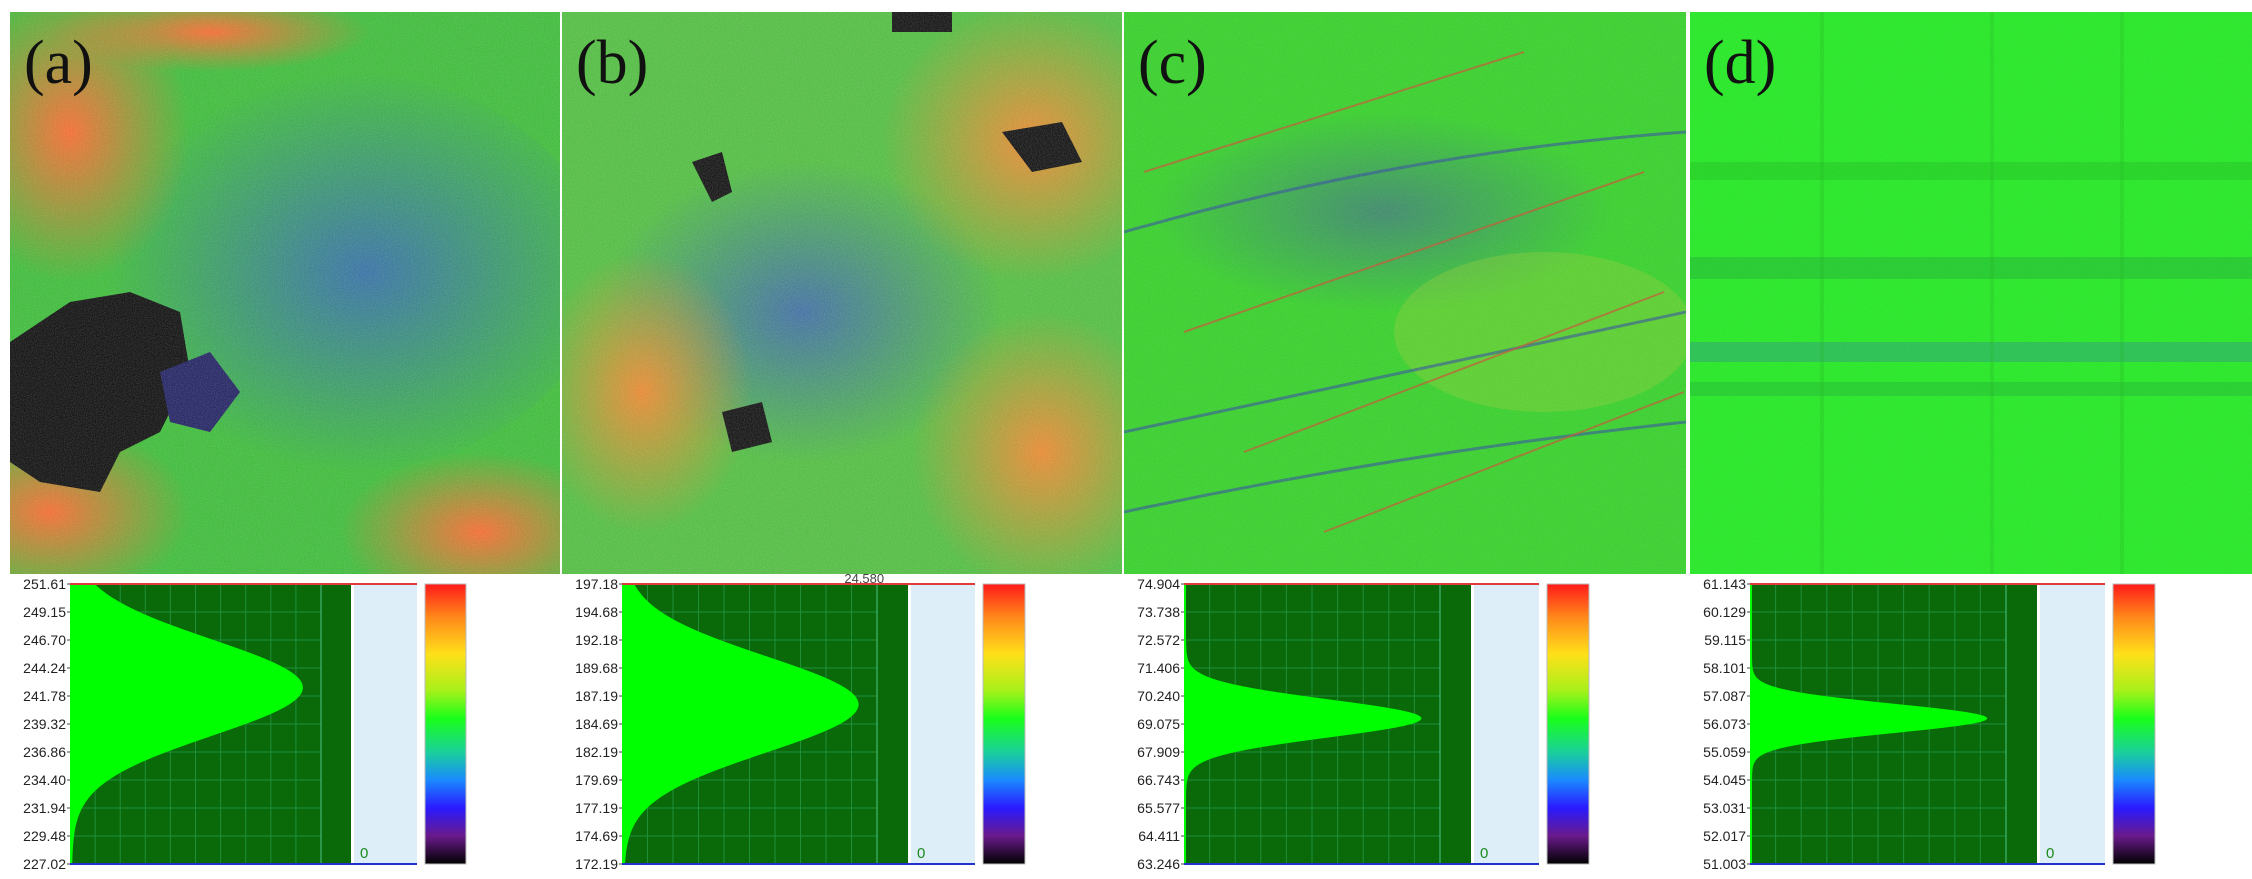  I want to click on histogram-tick-label: 67.909, so click(1158, 752).